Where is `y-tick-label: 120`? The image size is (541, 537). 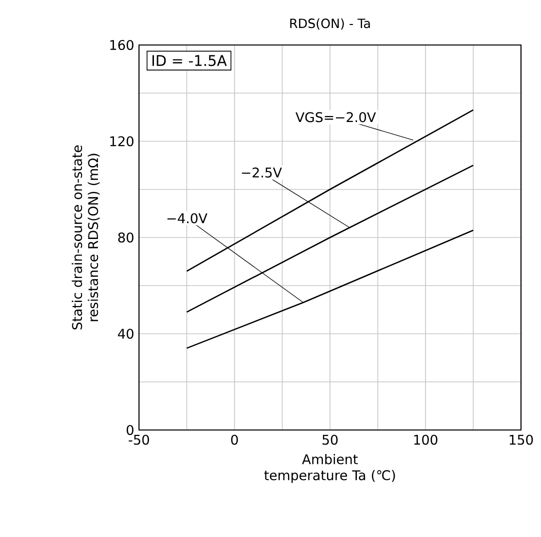
y-tick-label: 120 is located at coordinates (122, 141).